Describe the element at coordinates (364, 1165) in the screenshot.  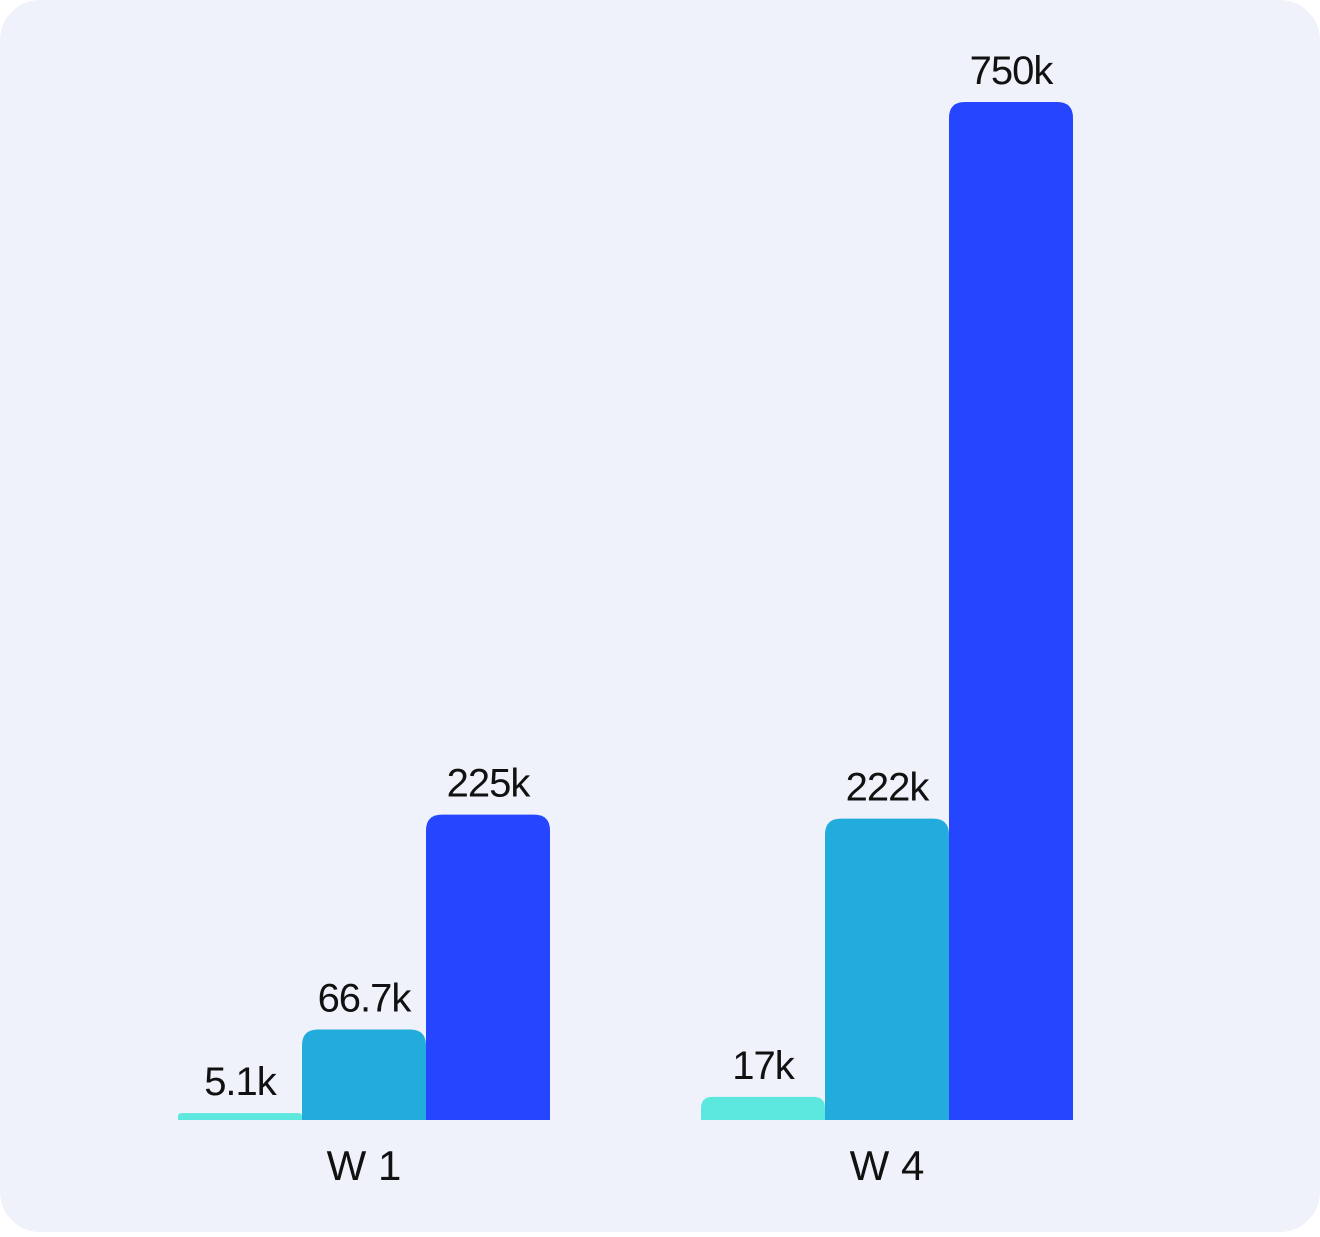
I see `x-tick-label: W 1` at that location.